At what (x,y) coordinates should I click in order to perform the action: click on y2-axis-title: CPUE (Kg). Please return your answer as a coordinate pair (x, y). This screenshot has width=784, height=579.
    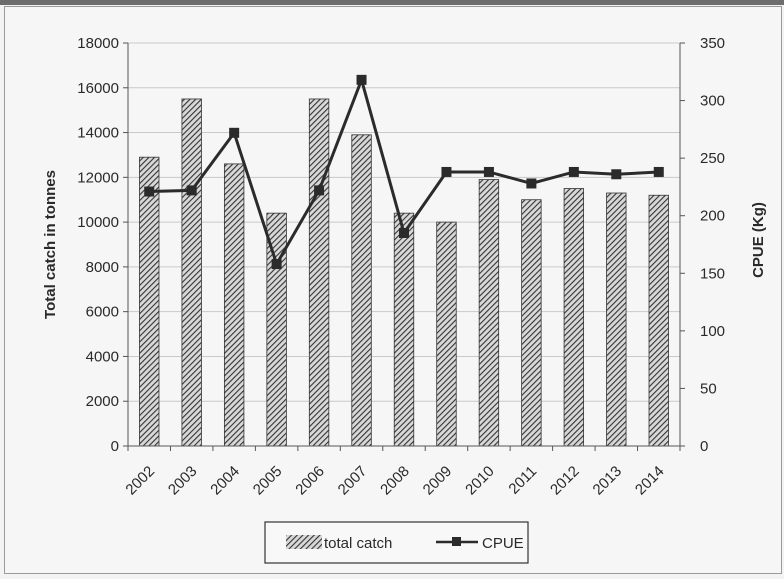
    Looking at the image, I should click on (758, 240).